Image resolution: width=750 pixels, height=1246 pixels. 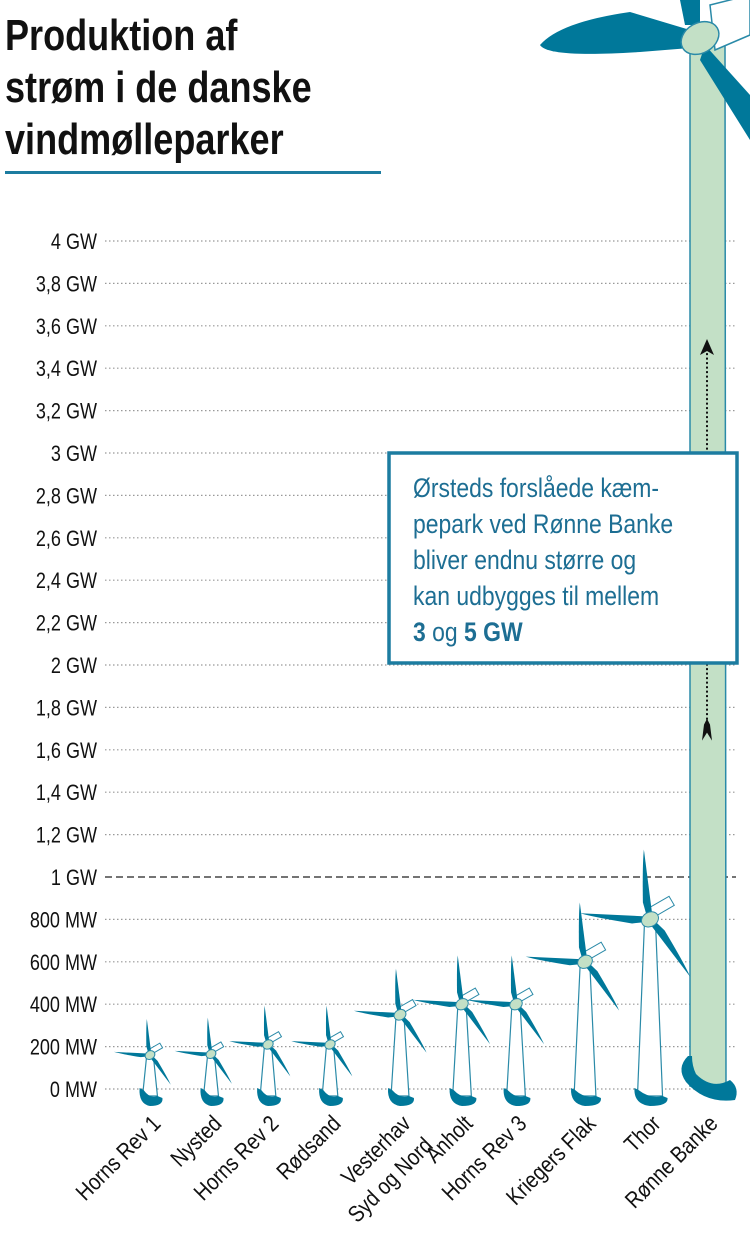 What do you see at coordinates (66, 751) in the screenshot?
I see `y-tick-label: 1,6 GW` at bounding box center [66, 751].